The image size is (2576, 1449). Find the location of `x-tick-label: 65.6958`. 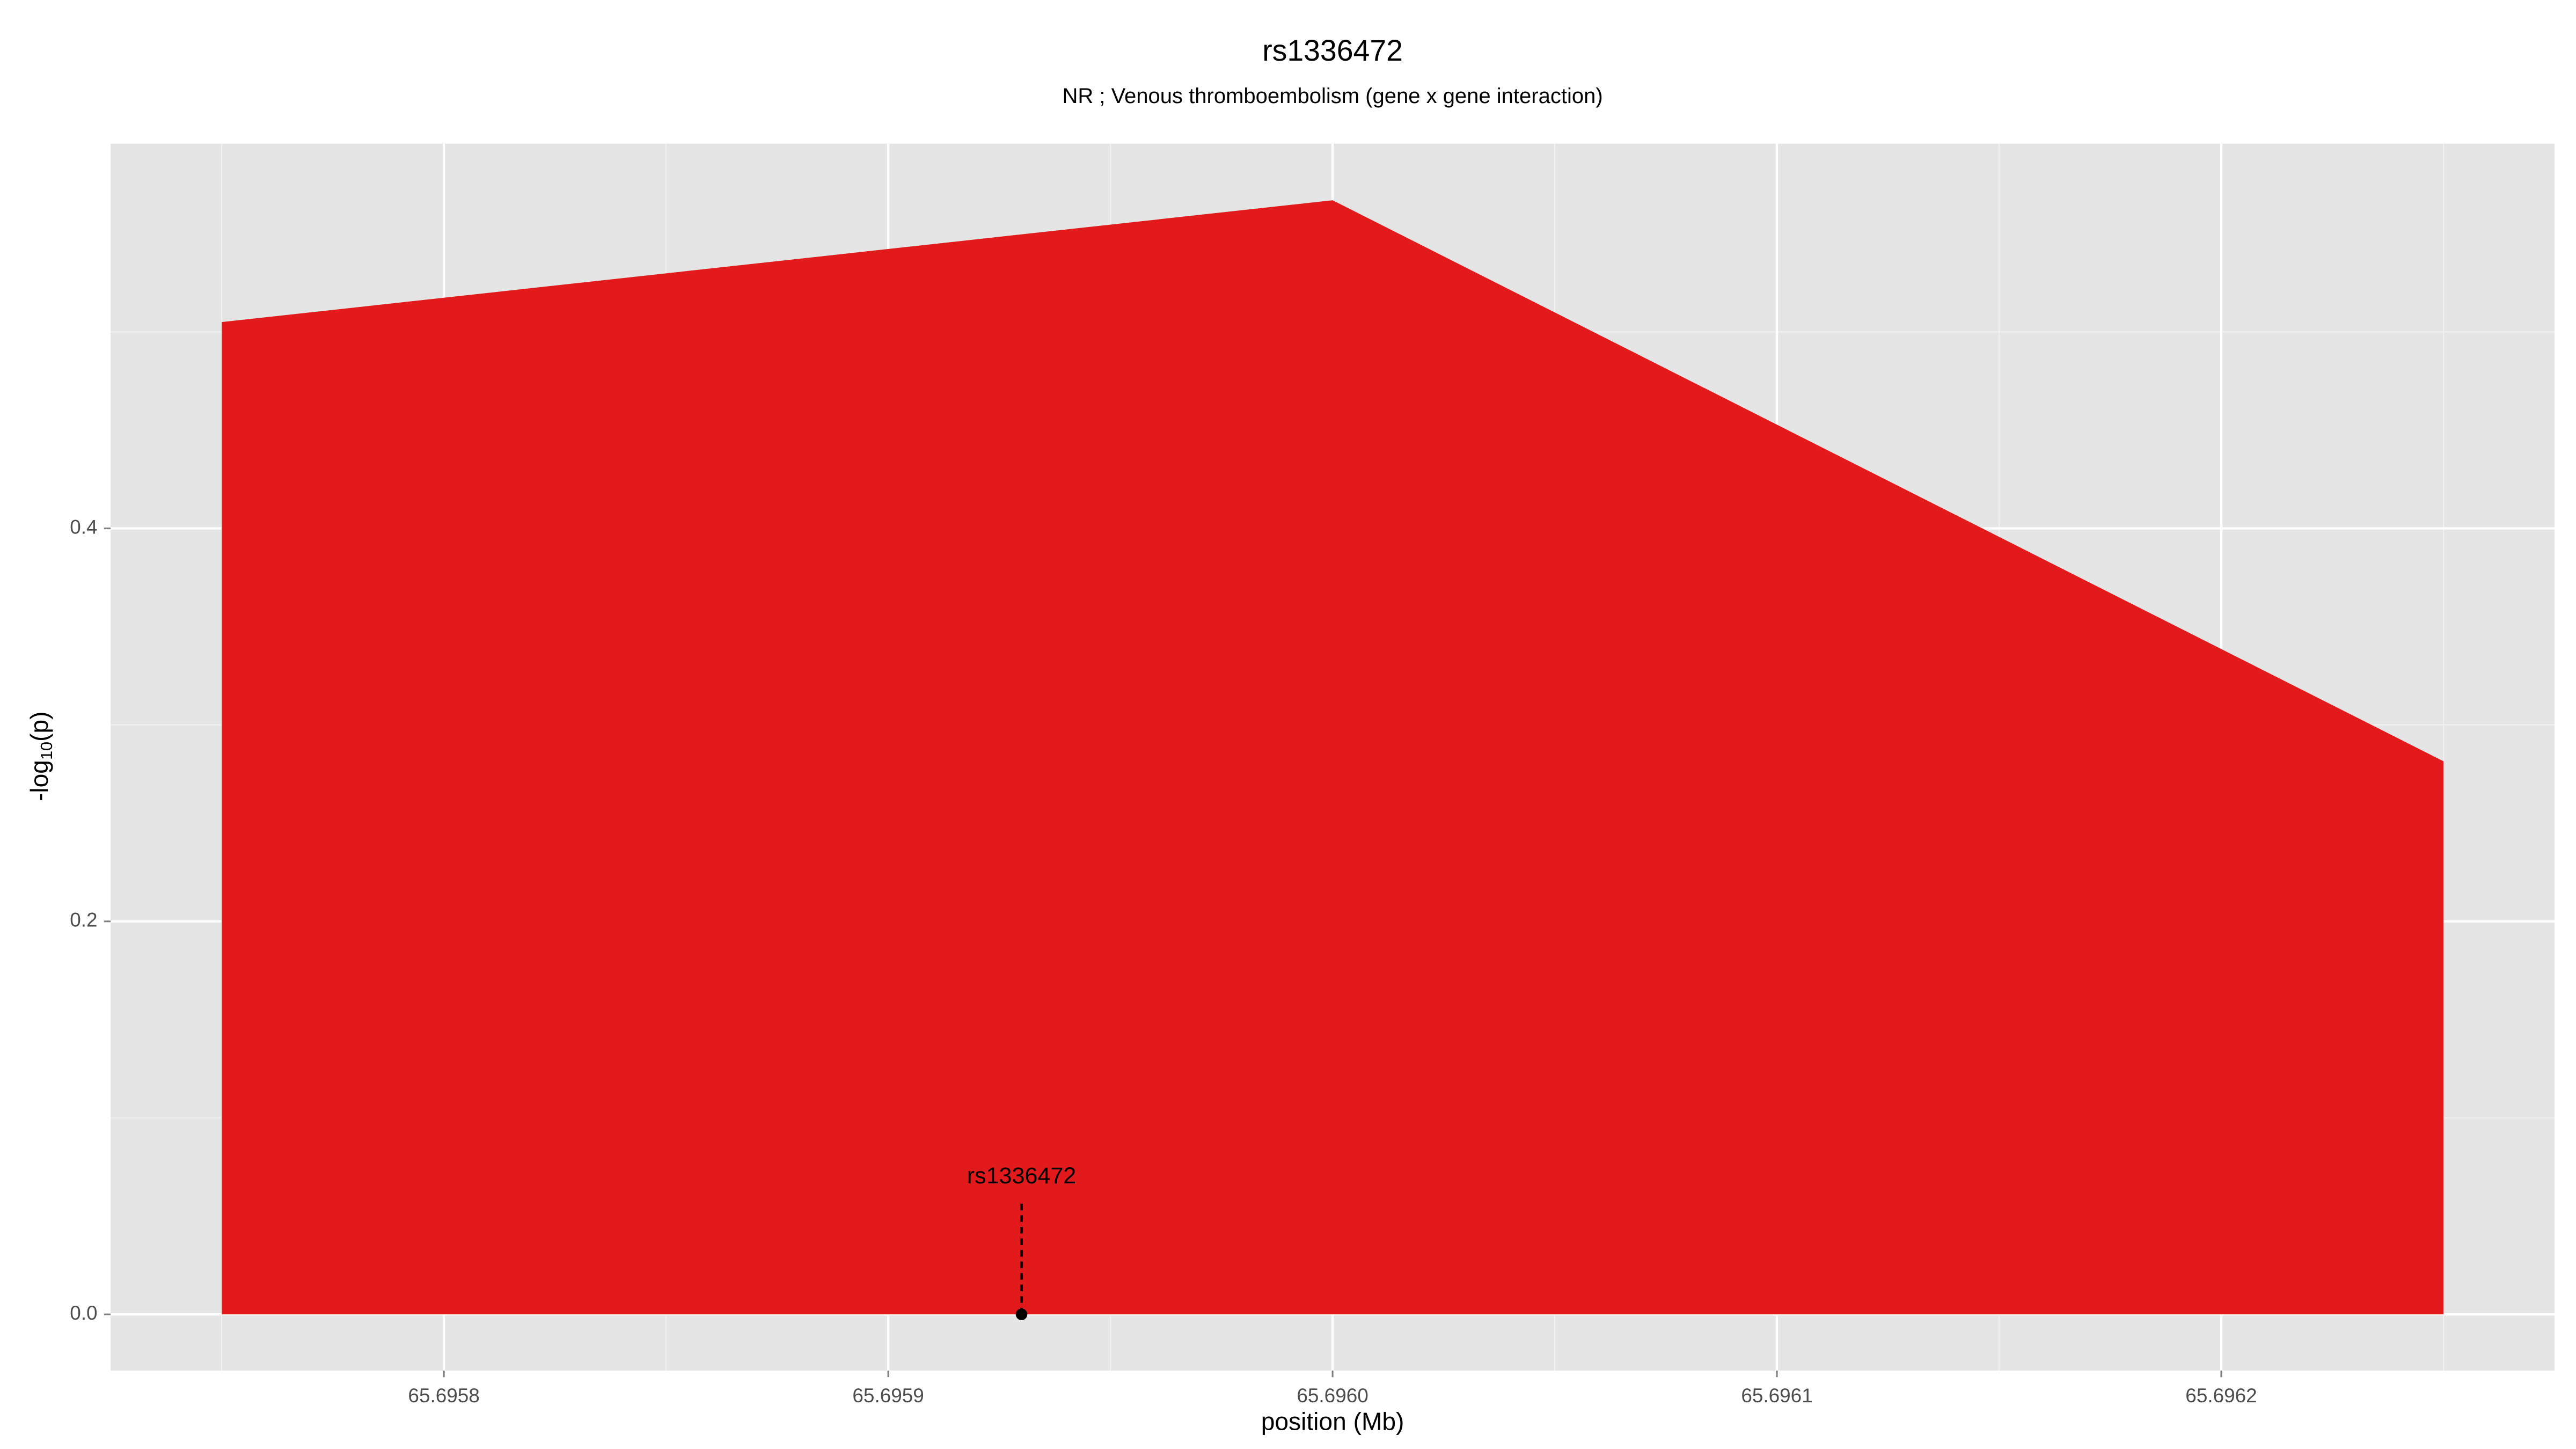

x-tick-label: 65.6958 is located at coordinates (443, 1396).